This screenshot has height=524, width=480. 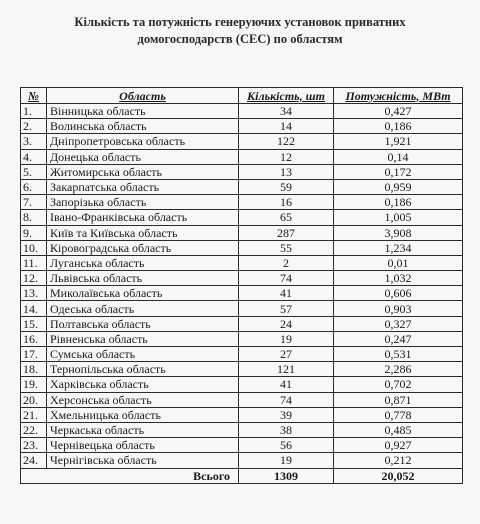 What do you see at coordinates (142, 308) in the screenshot?
I see `row-region: Одеська область` at bounding box center [142, 308].